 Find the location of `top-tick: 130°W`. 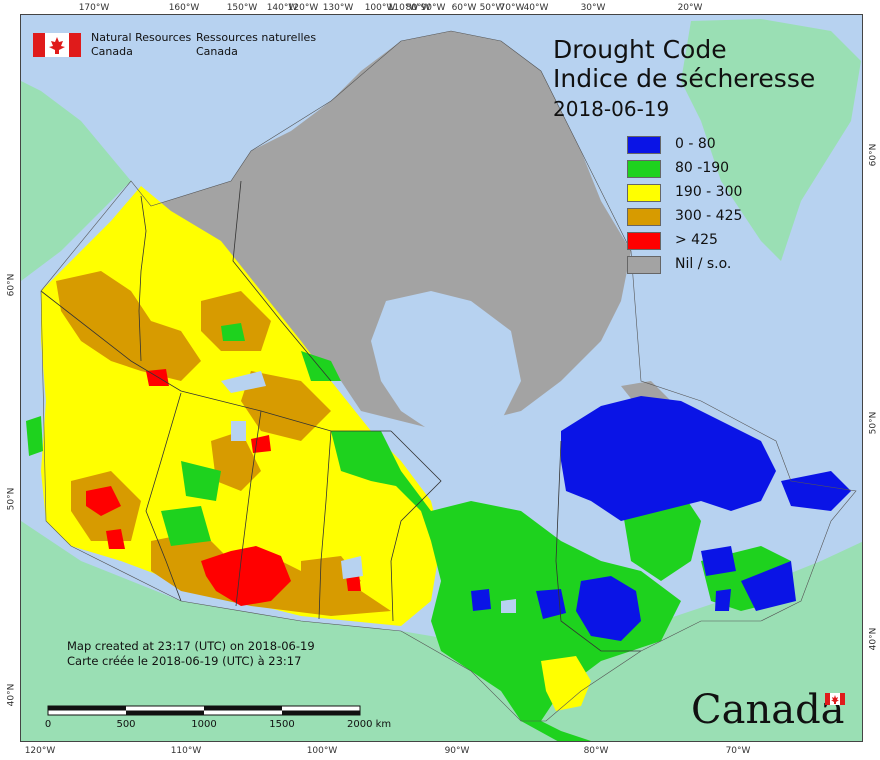

top-tick: 130°W is located at coordinates (338, 8).